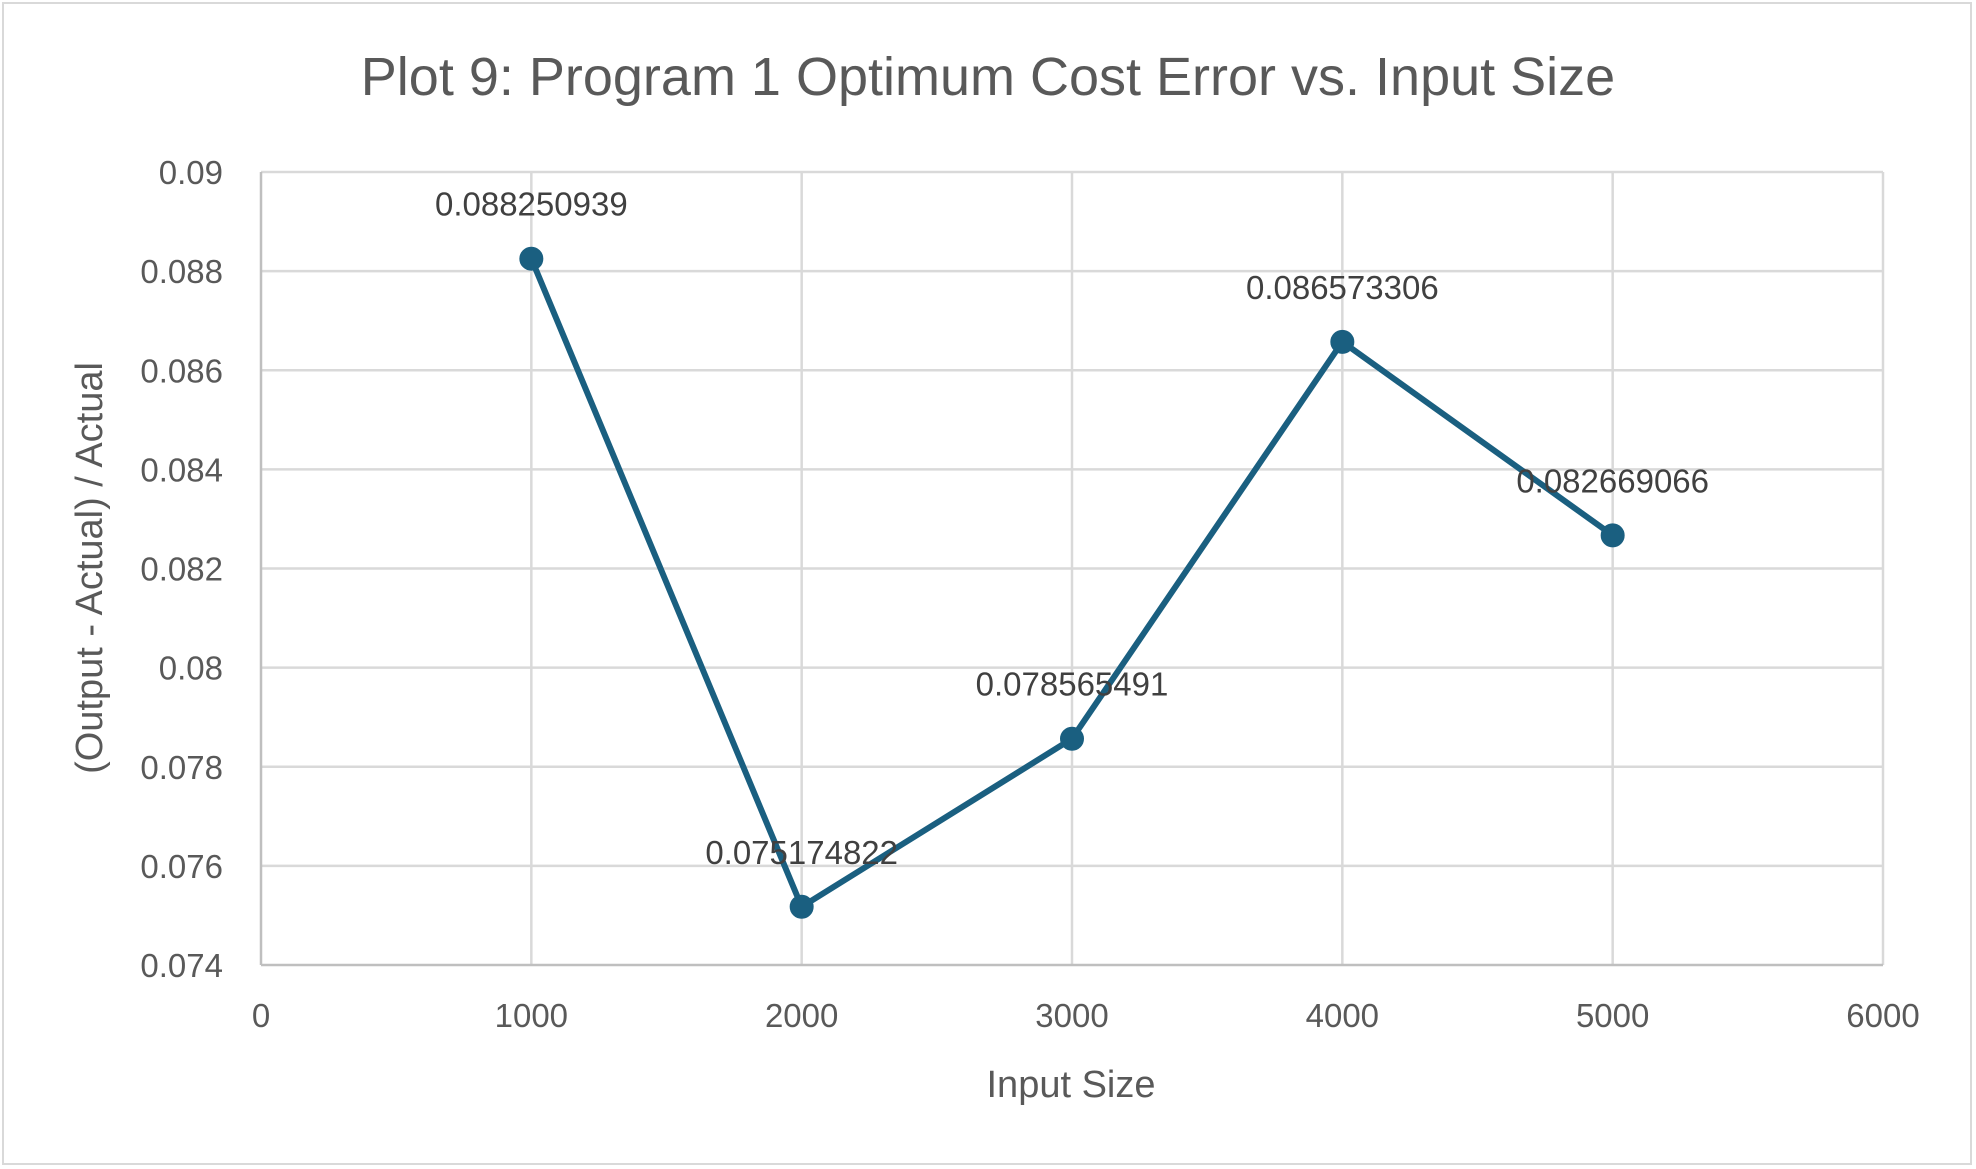 The image size is (1976, 1169). I want to click on x-tick-label: 2000, so click(801, 1015).